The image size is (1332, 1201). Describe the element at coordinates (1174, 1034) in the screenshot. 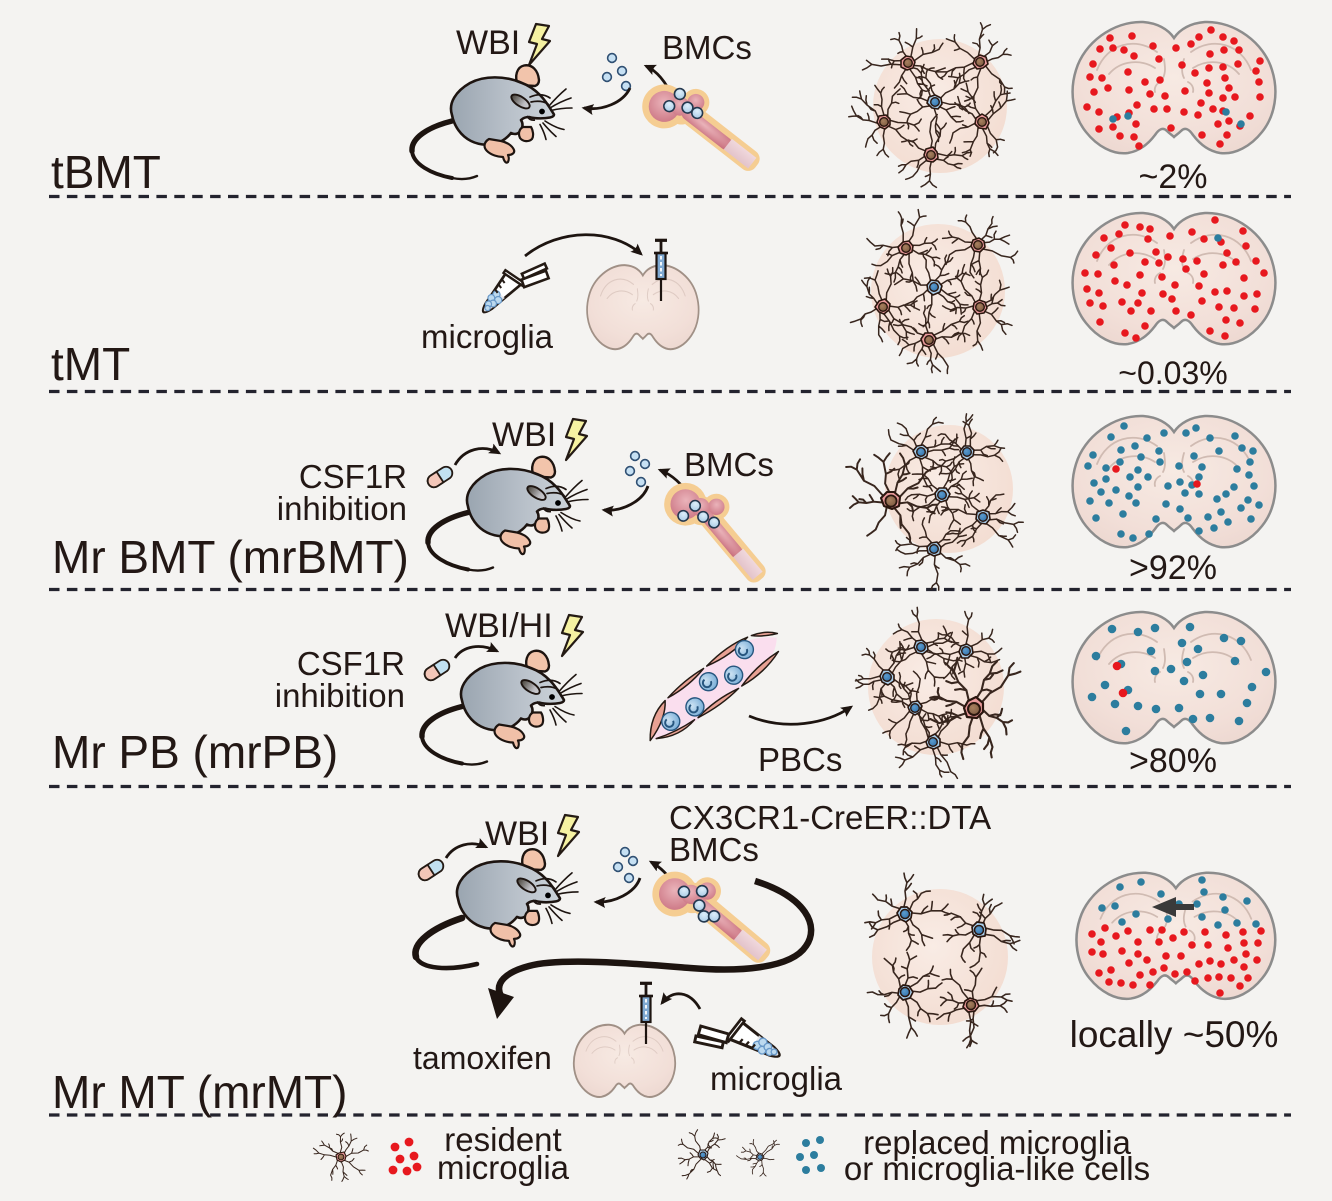

I see `svg-text: locally ~50%` at that location.